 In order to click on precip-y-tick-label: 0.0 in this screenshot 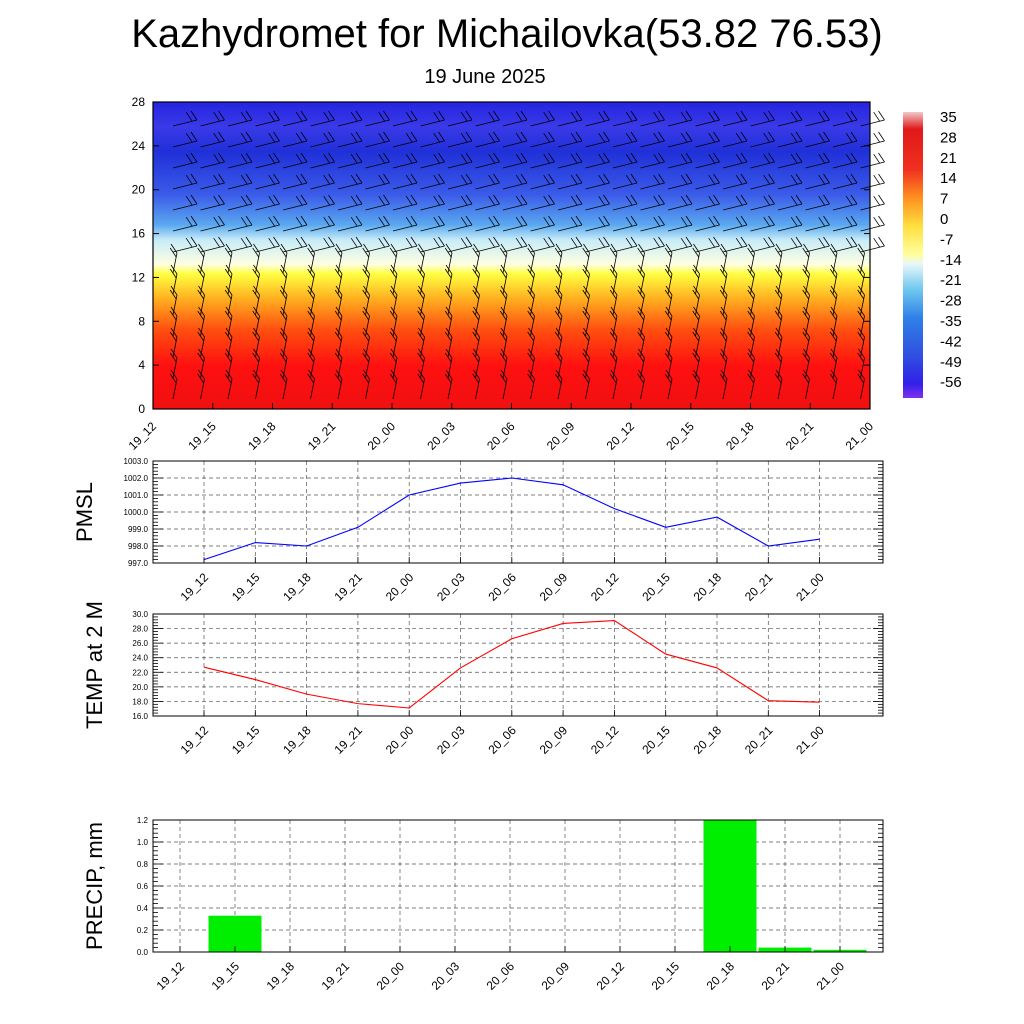, I will do `click(143, 952)`.